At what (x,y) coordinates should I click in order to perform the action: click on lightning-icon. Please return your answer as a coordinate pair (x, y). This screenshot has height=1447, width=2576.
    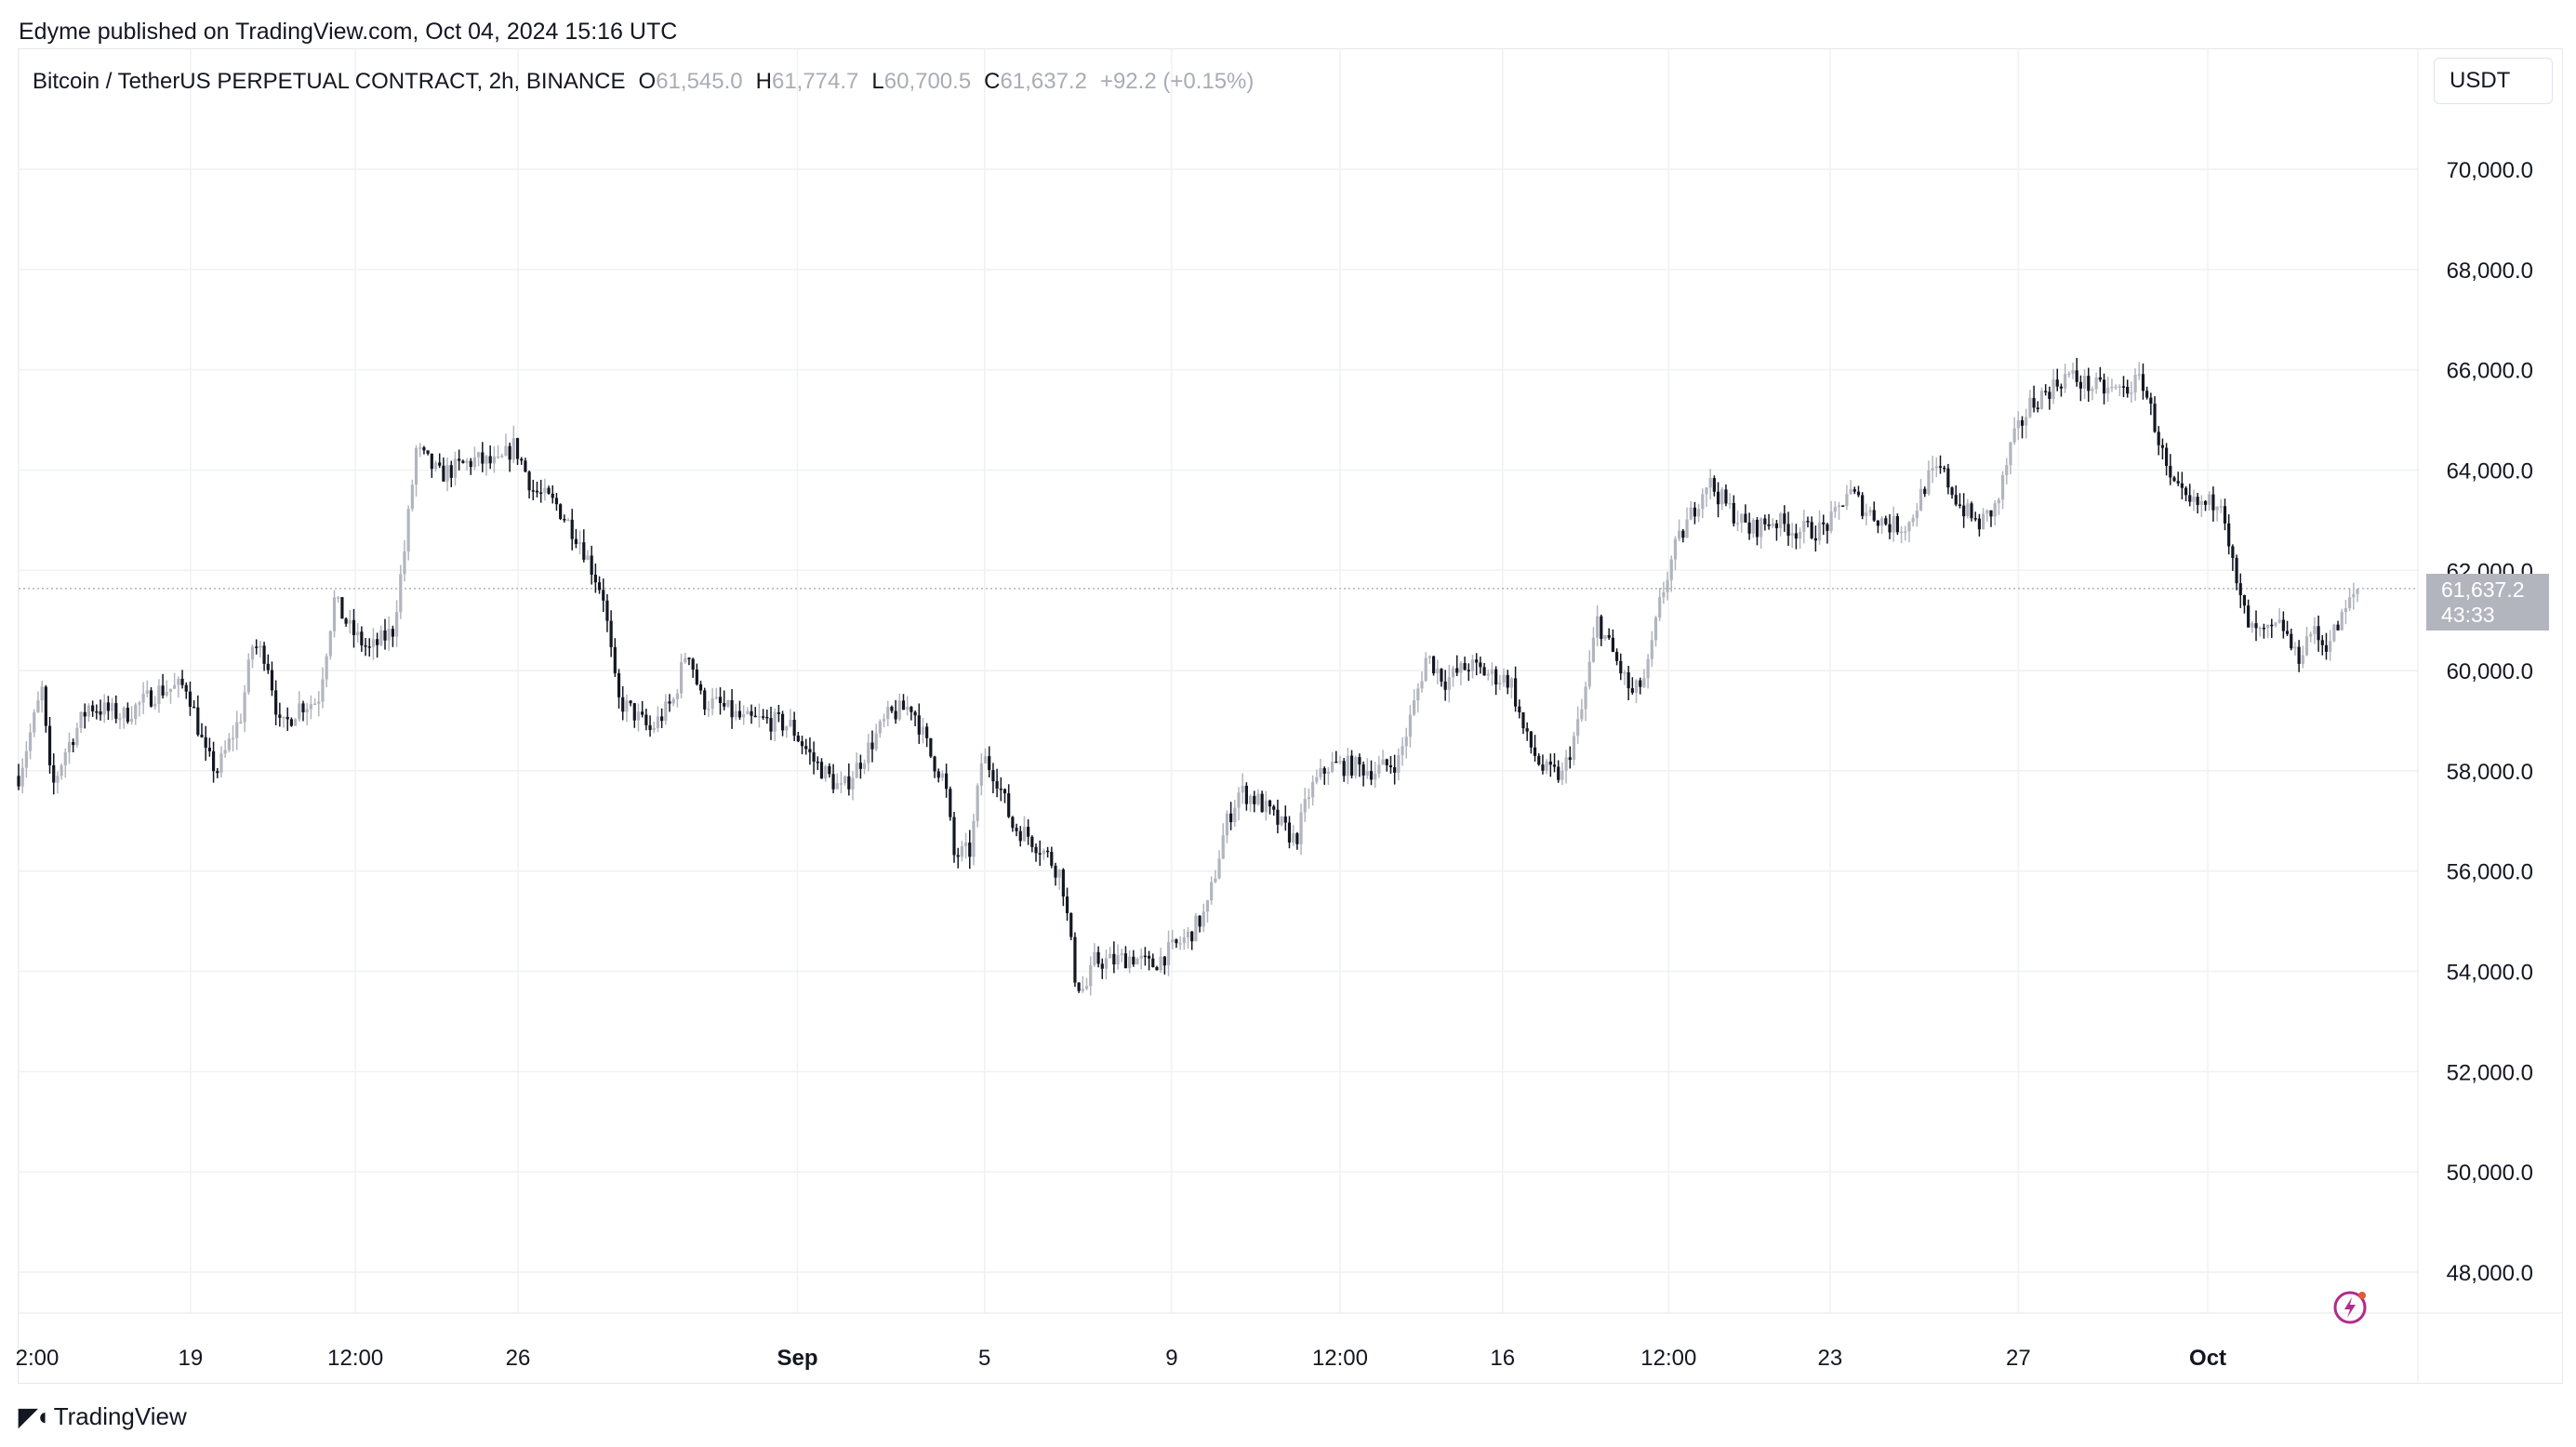
    Looking at the image, I should click on (2350, 1306).